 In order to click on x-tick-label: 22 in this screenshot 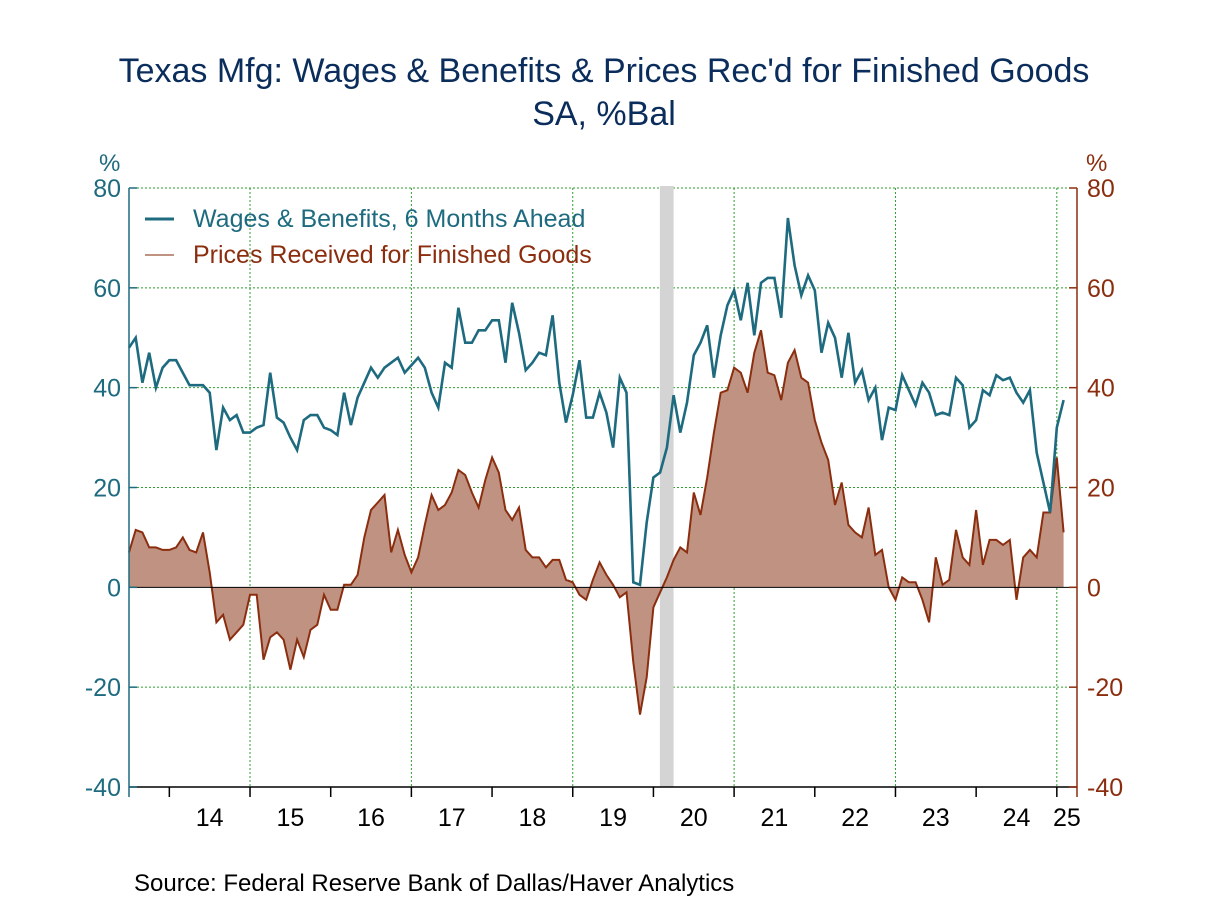, I will do `click(855, 818)`.